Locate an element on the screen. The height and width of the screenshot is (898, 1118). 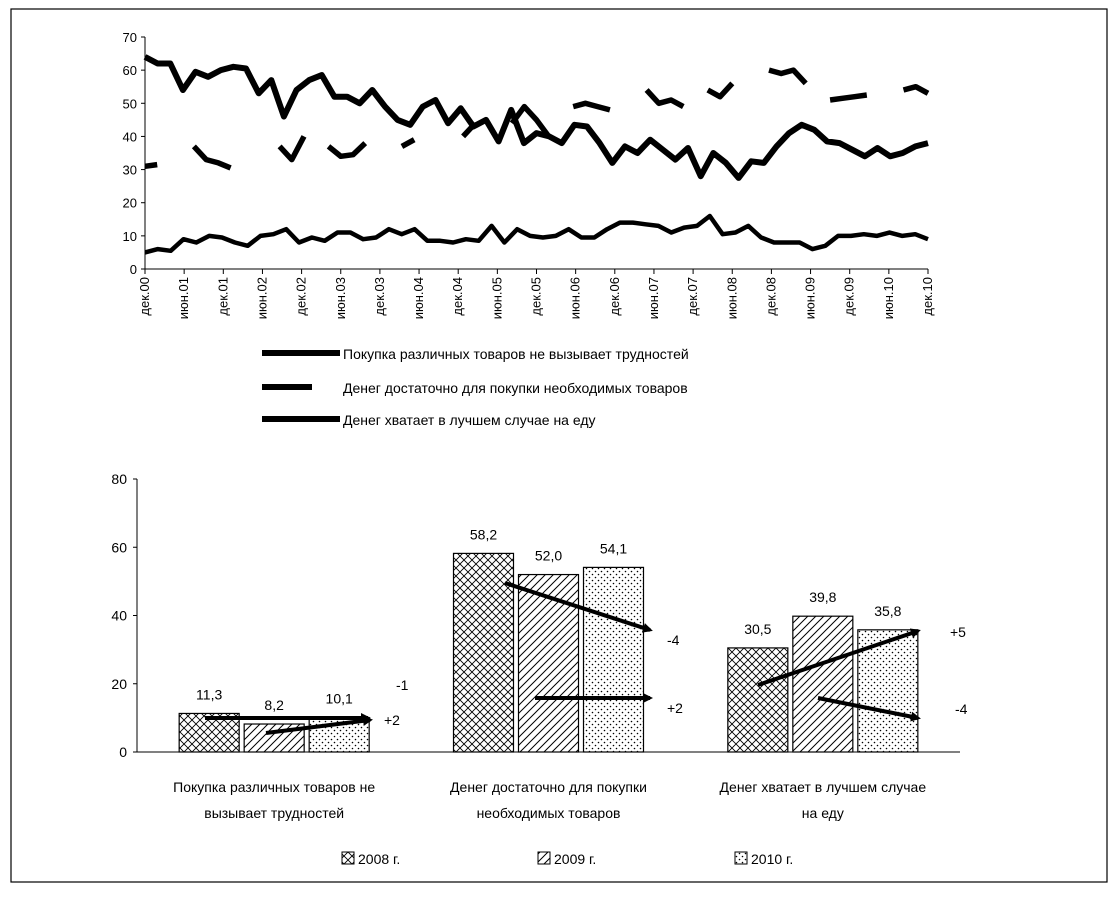
bar-legend-label-1: 2008 г. is located at coordinates (379, 859).